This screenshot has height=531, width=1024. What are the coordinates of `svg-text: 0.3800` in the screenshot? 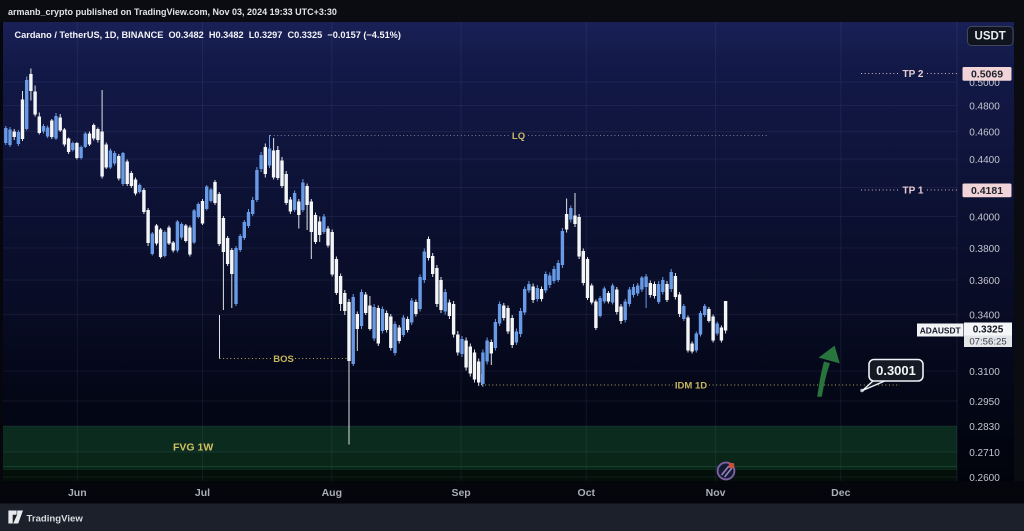 It's located at (984, 249).